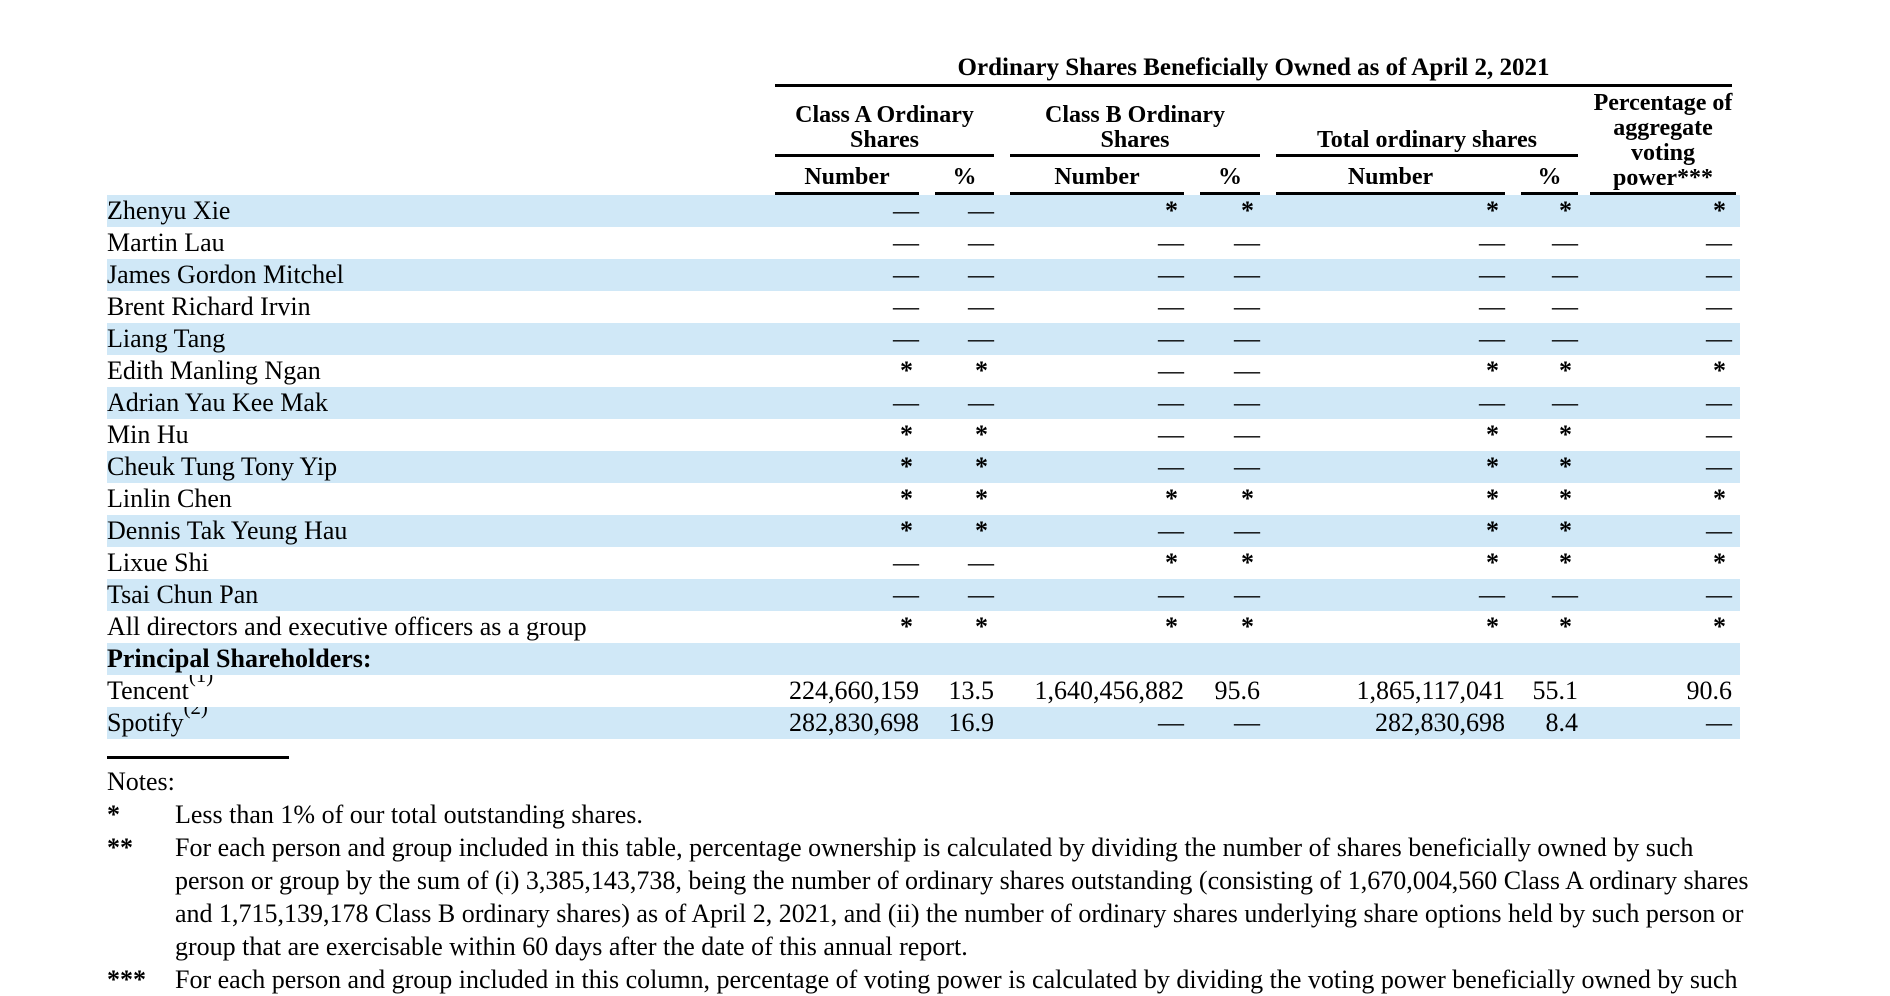  Describe the element at coordinates (924, 595) in the screenshot. I see `table-row: Tsai Chun Pan — — — — — — —` at that location.